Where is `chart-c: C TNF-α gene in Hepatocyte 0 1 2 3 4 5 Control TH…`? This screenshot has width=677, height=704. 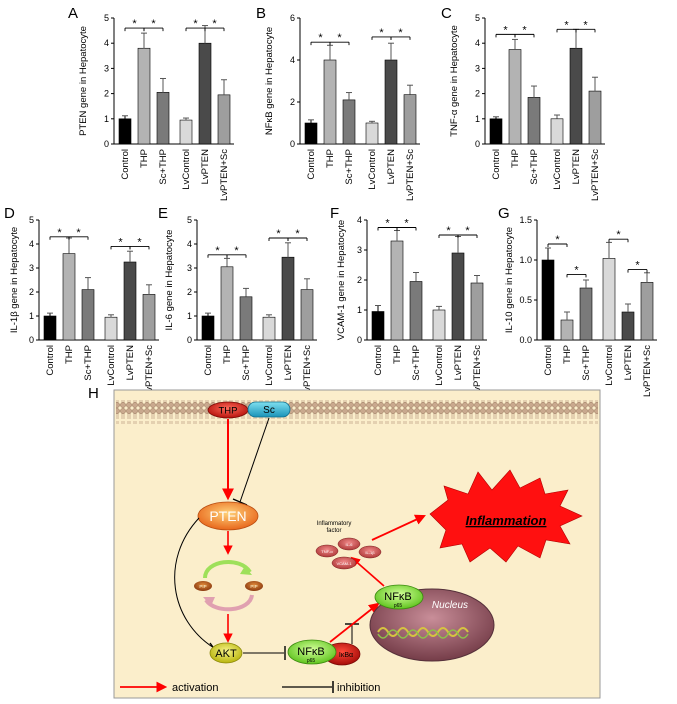
chart-c: C TNF-α gene in Hepatocyte 0 1 2 3 4 5 Control TH… is located at coordinates (523, 103).